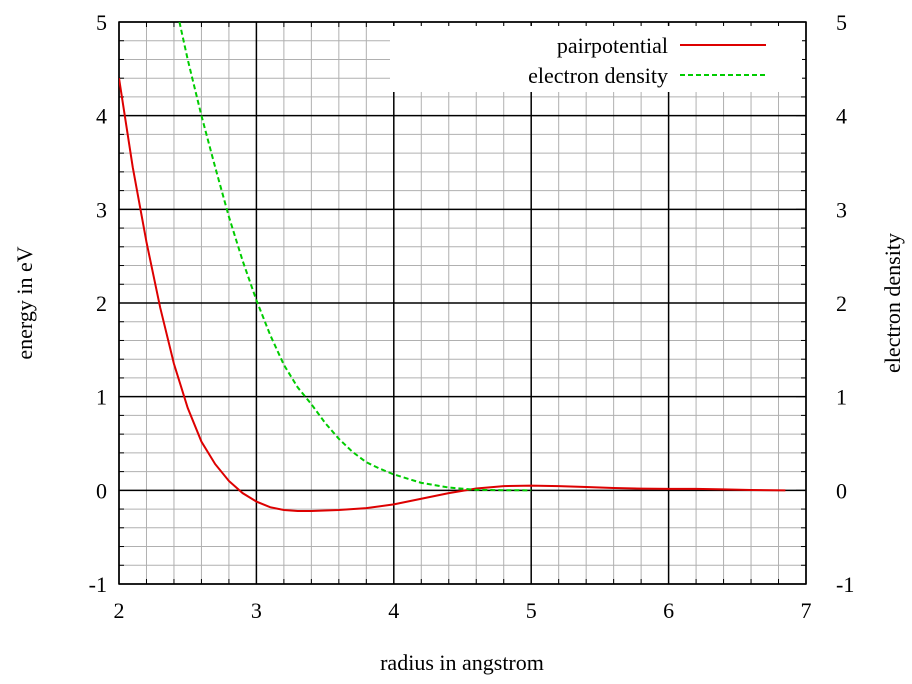 This screenshot has height=684, width=912. I want to click on y2-tick-label: 2, so click(841, 303).